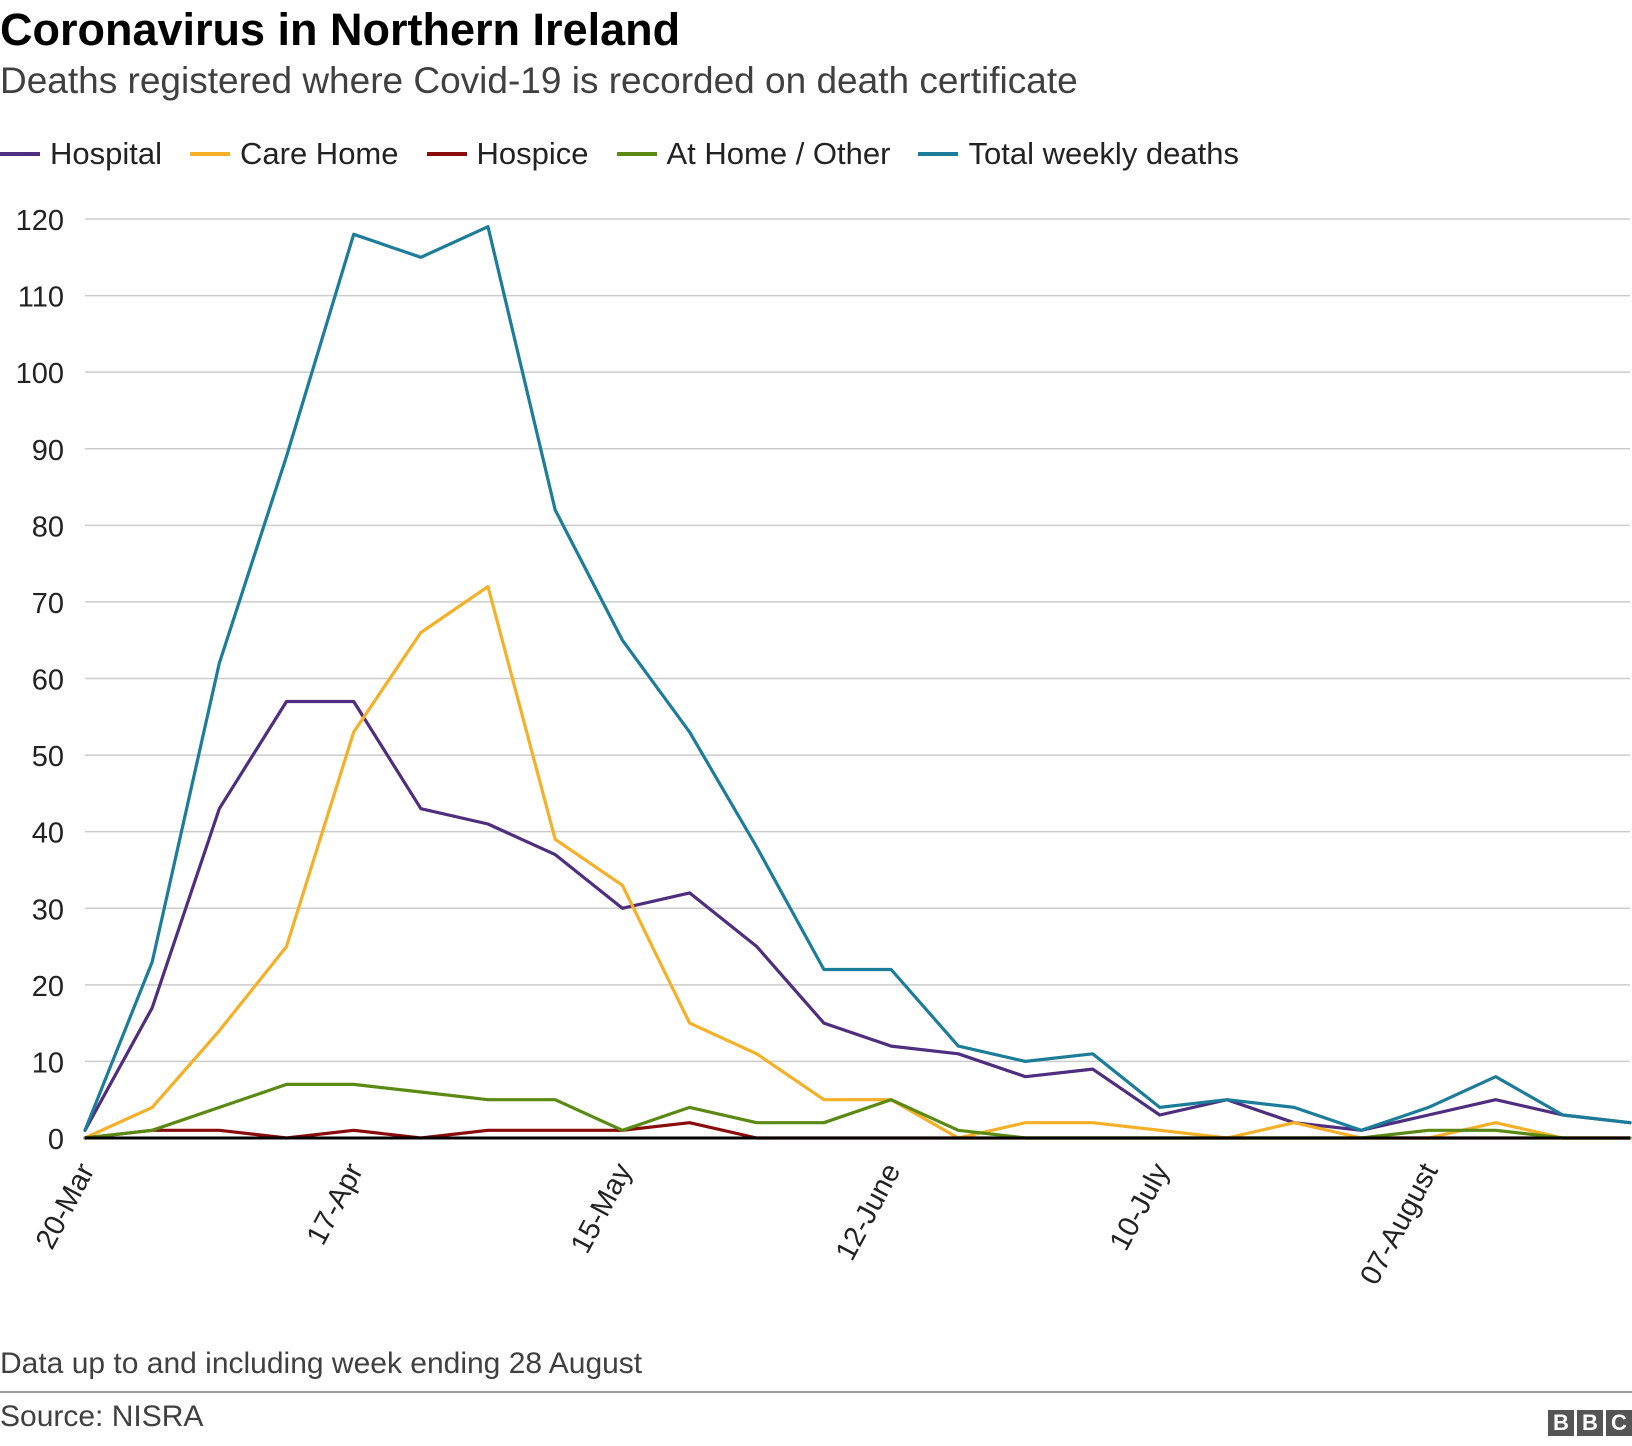  Describe the element at coordinates (48, 910) in the screenshot. I see `y-tick-label: 30` at that location.